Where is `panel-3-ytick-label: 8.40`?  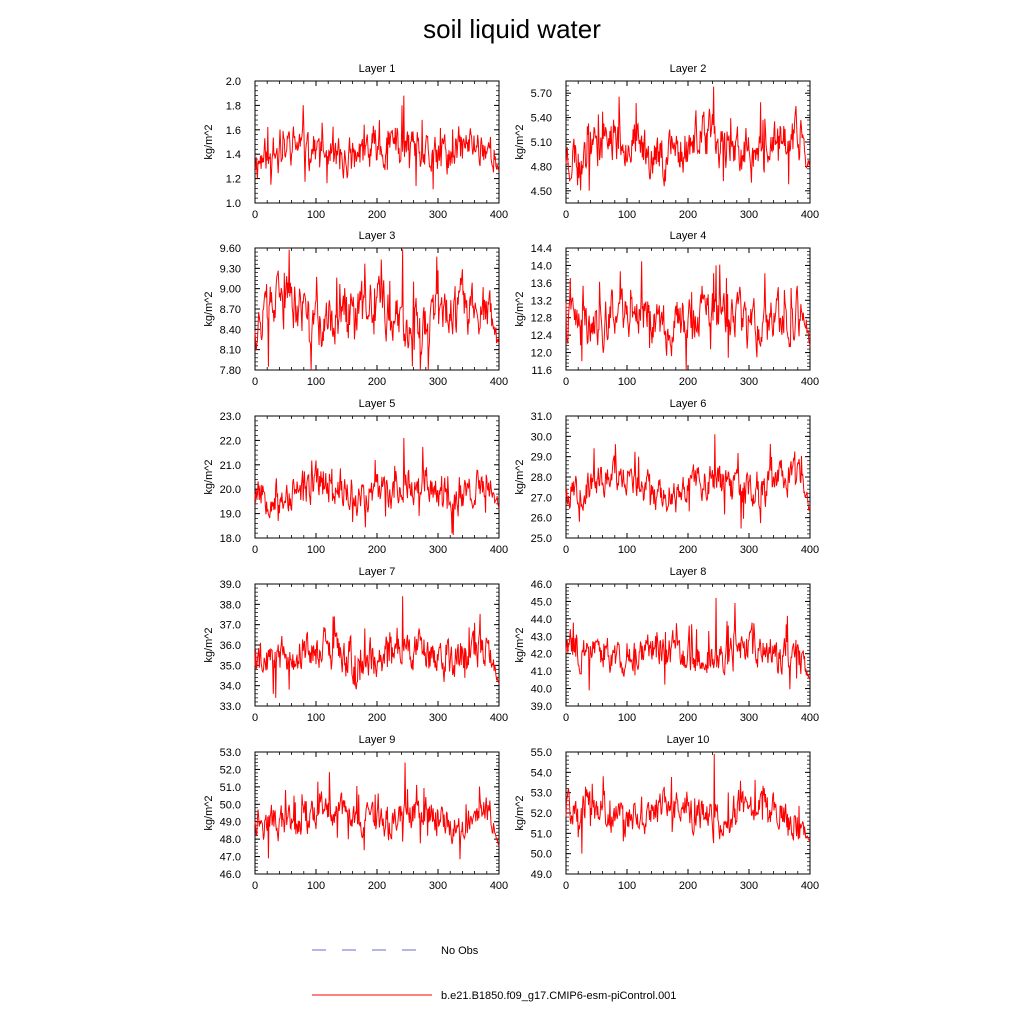 panel-3-ytick-label: 8.40 is located at coordinates (230, 330).